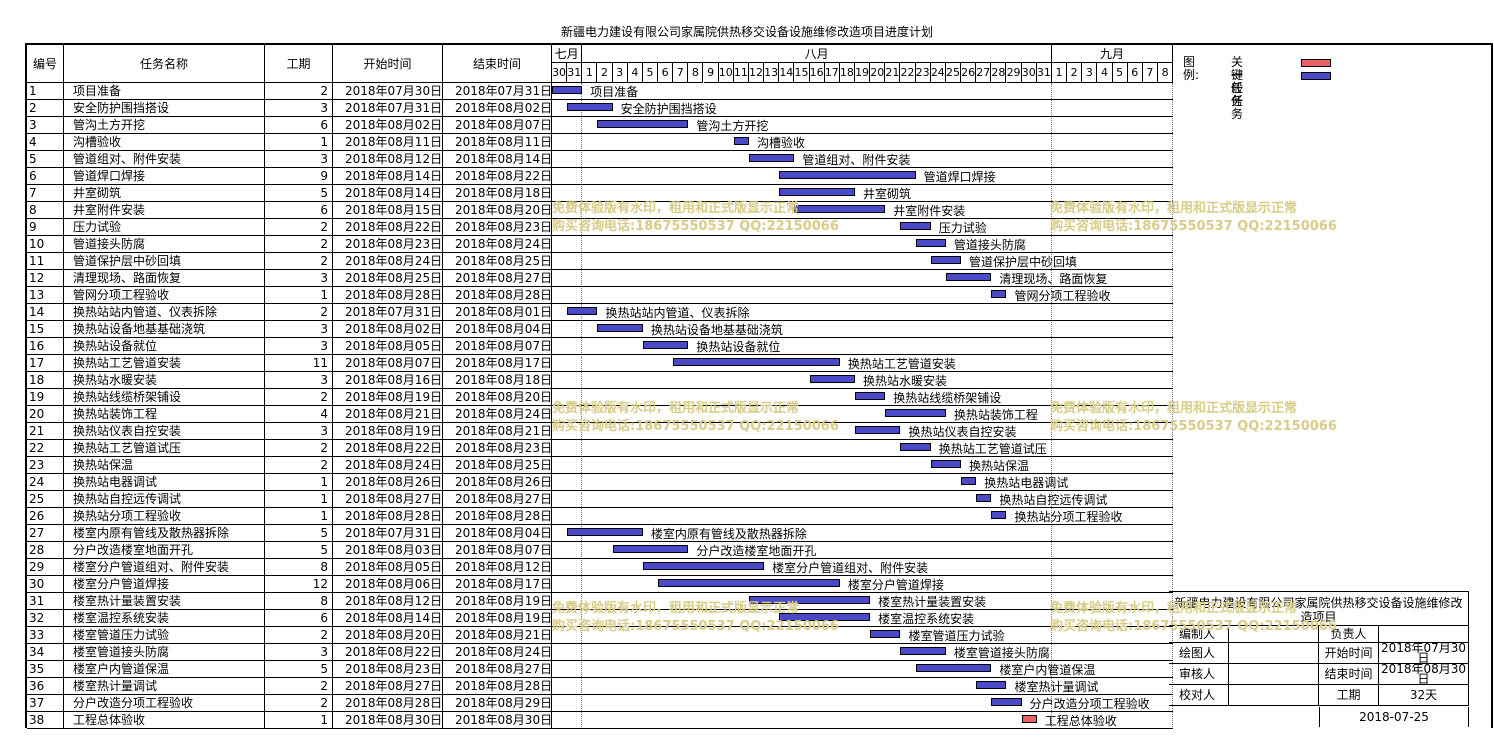 The image size is (1494, 753). What do you see at coordinates (999, 466) in the screenshot?
I see `gantt-bar-label: 换热站保温` at bounding box center [999, 466].